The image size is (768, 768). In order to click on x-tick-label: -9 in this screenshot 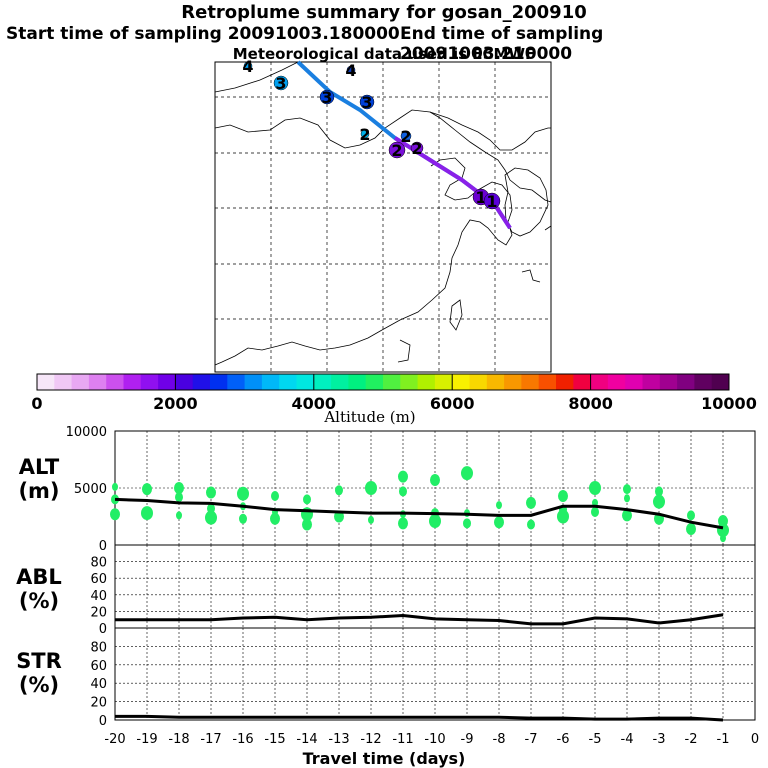, I will do `click(467, 739)`.